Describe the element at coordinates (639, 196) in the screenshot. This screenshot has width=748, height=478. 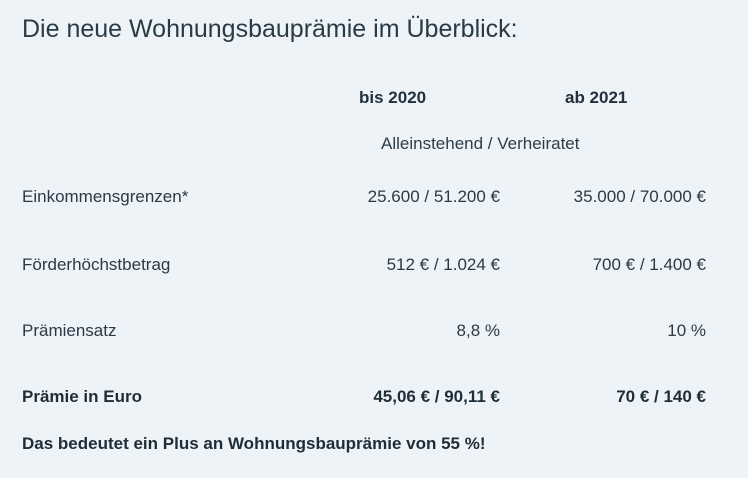
I see `value-ab-2021: 35.000 / 70.000 €` at that location.